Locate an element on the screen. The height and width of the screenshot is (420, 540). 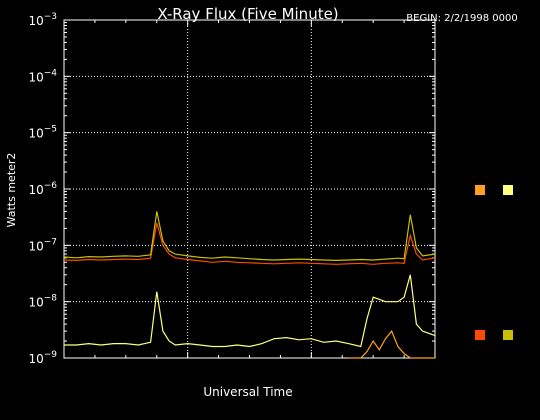
y-tick-exponent: −7 is located at coordinates (50, 242).